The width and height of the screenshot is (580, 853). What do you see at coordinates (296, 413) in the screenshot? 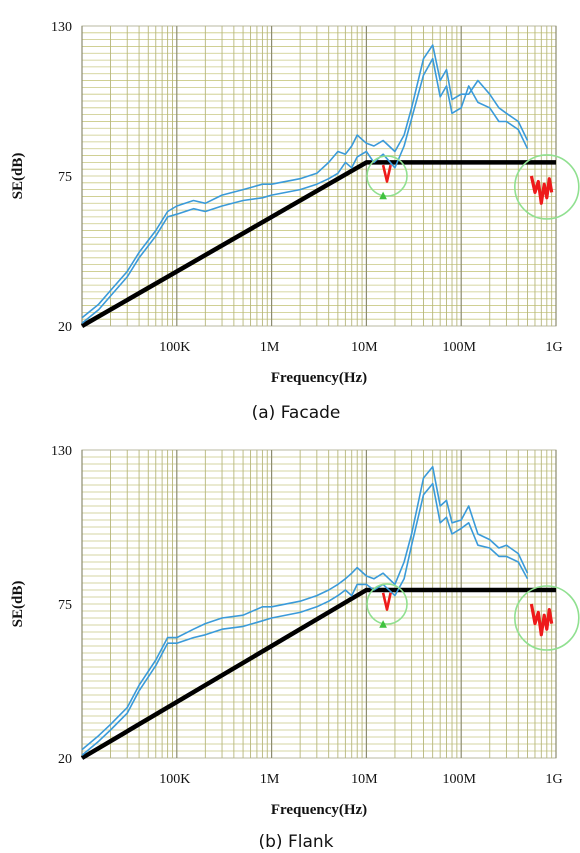
I see `figure-caption: (a) Facade` at bounding box center [296, 413].